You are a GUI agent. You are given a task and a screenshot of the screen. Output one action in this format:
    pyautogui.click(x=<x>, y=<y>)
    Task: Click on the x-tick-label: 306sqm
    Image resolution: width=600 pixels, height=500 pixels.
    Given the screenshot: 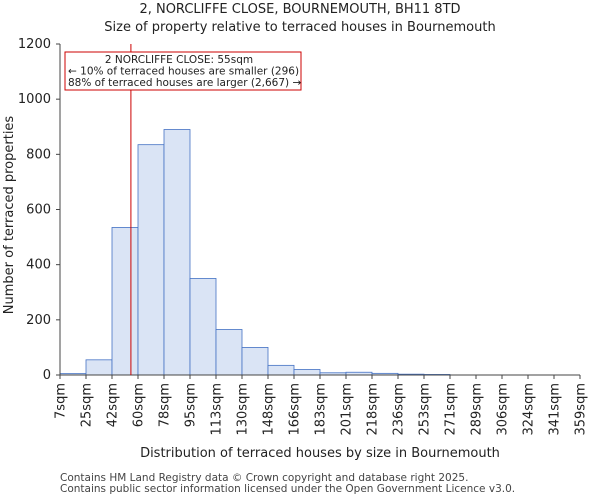 What is the action you would take?
    pyautogui.click(x=503, y=409)
    